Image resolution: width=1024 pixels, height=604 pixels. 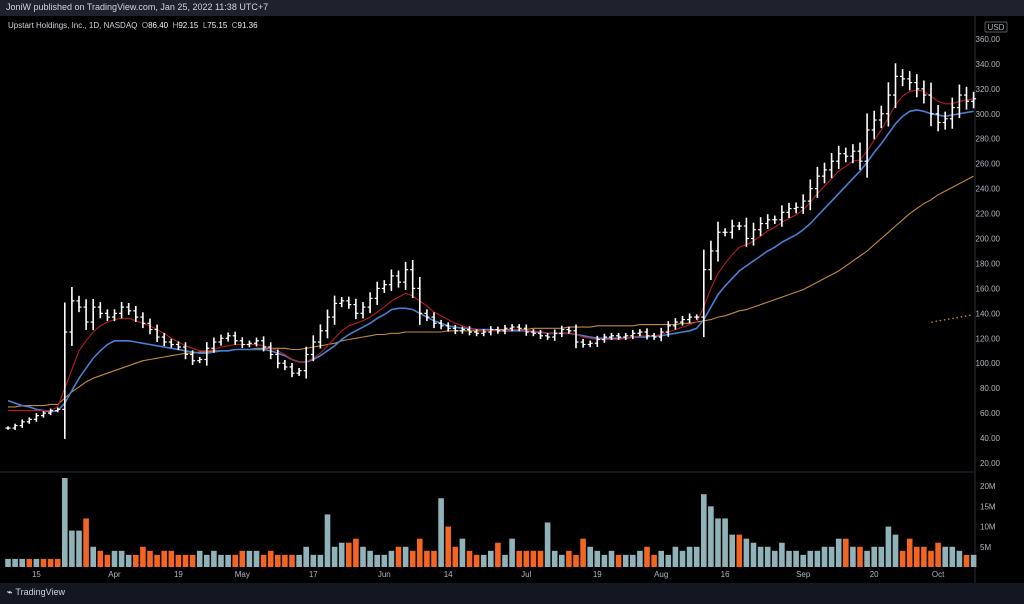 What do you see at coordinates (36, 592) in the screenshot?
I see `tradingview-logo: ⌁ TradingView` at bounding box center [36, 592].